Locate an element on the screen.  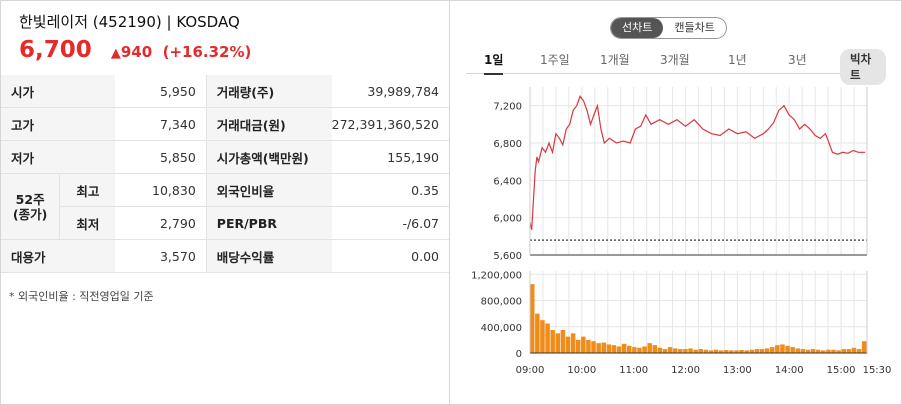
table-row: 고가 7,340 거래대금(원) 272,391,360,520 is located at coordinates (225, 124).